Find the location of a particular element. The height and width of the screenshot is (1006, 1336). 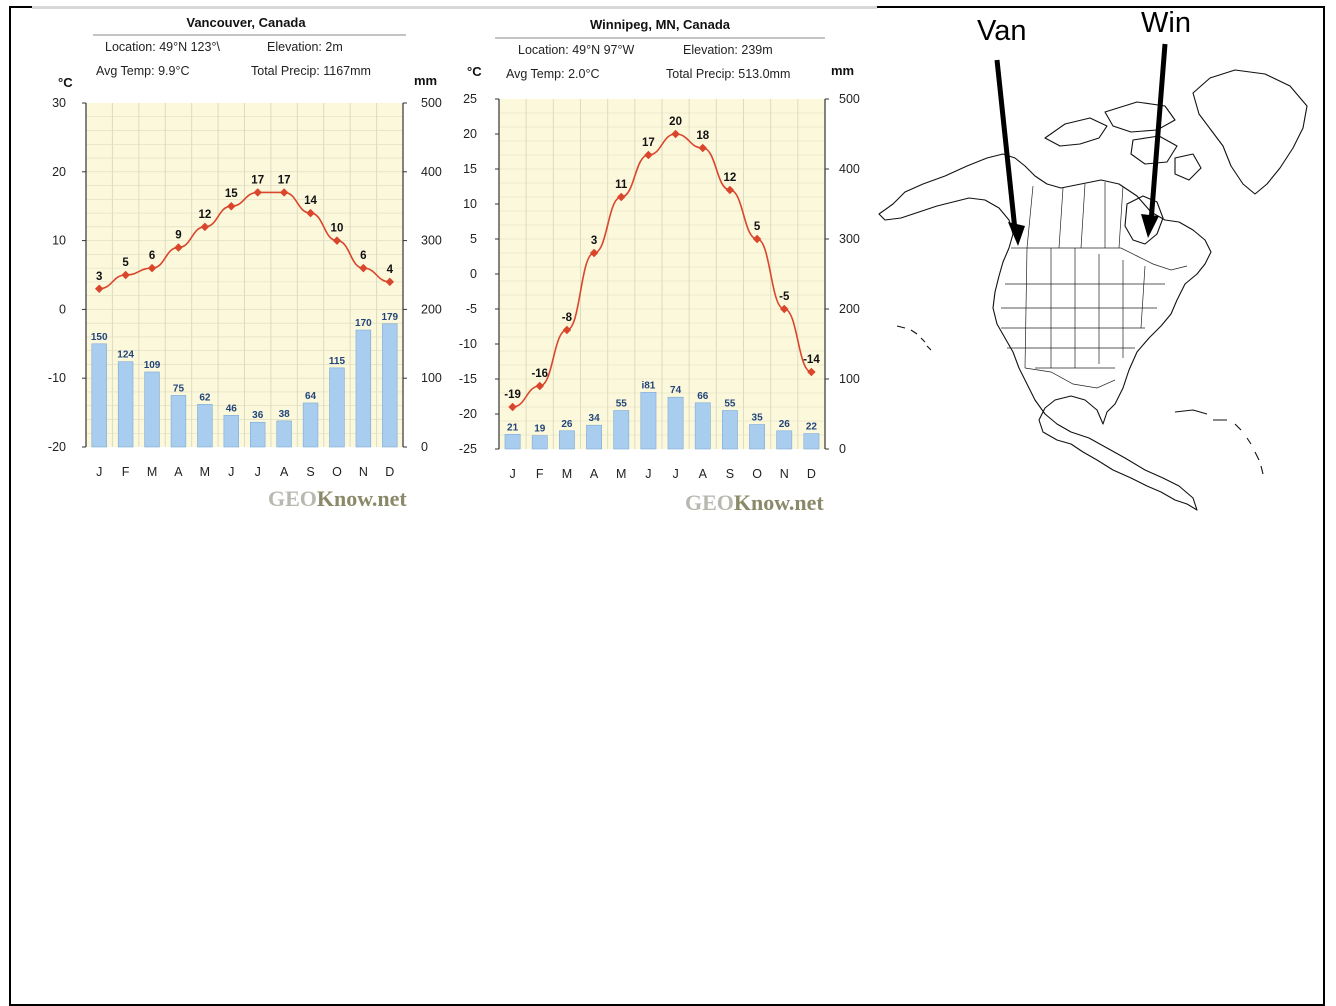

temperature-data-label: -14 is located at coordinates (811, 360).